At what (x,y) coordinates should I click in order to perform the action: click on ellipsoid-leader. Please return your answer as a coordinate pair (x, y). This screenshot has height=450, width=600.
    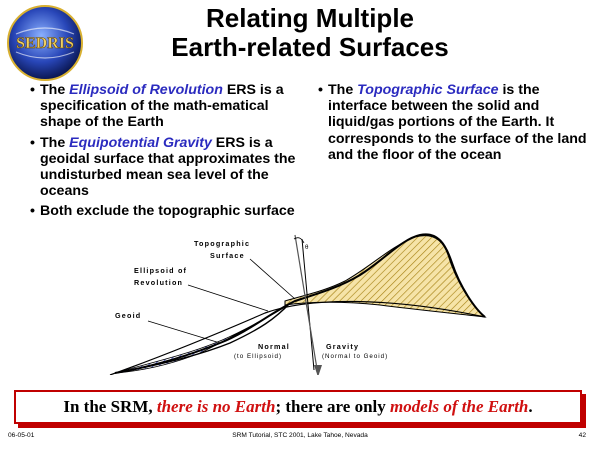
    Looking at the image, I should click on (228, 298).